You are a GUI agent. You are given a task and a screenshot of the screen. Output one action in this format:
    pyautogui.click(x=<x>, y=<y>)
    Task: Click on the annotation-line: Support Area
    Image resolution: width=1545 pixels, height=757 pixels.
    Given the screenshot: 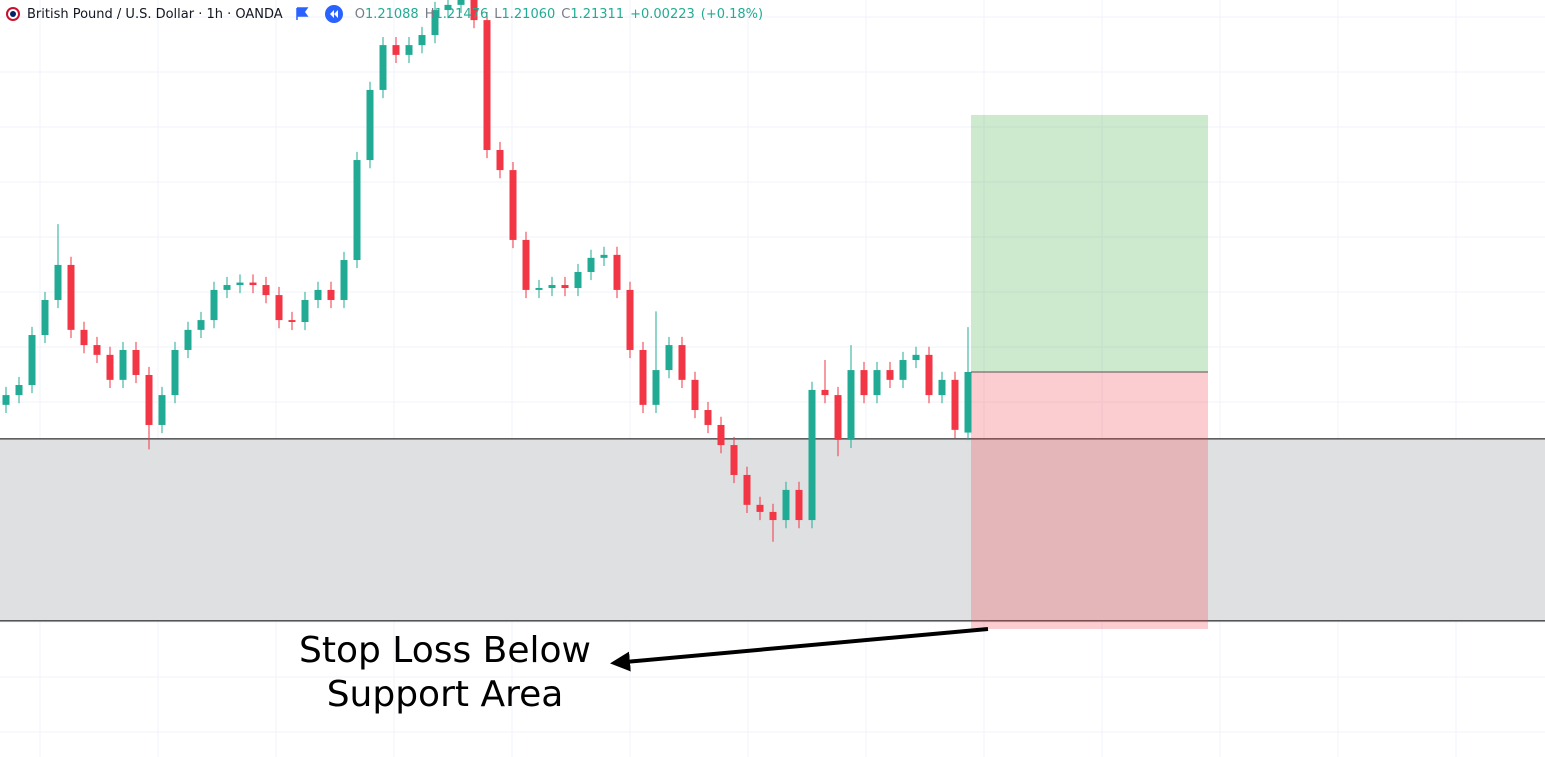 What is the action you would take?
    pyautogui.click(x=445, y=694)
    